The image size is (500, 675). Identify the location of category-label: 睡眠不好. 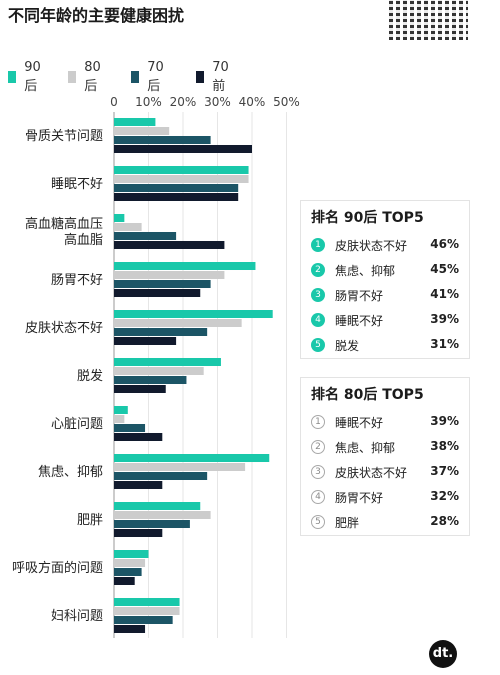
(77, 184).